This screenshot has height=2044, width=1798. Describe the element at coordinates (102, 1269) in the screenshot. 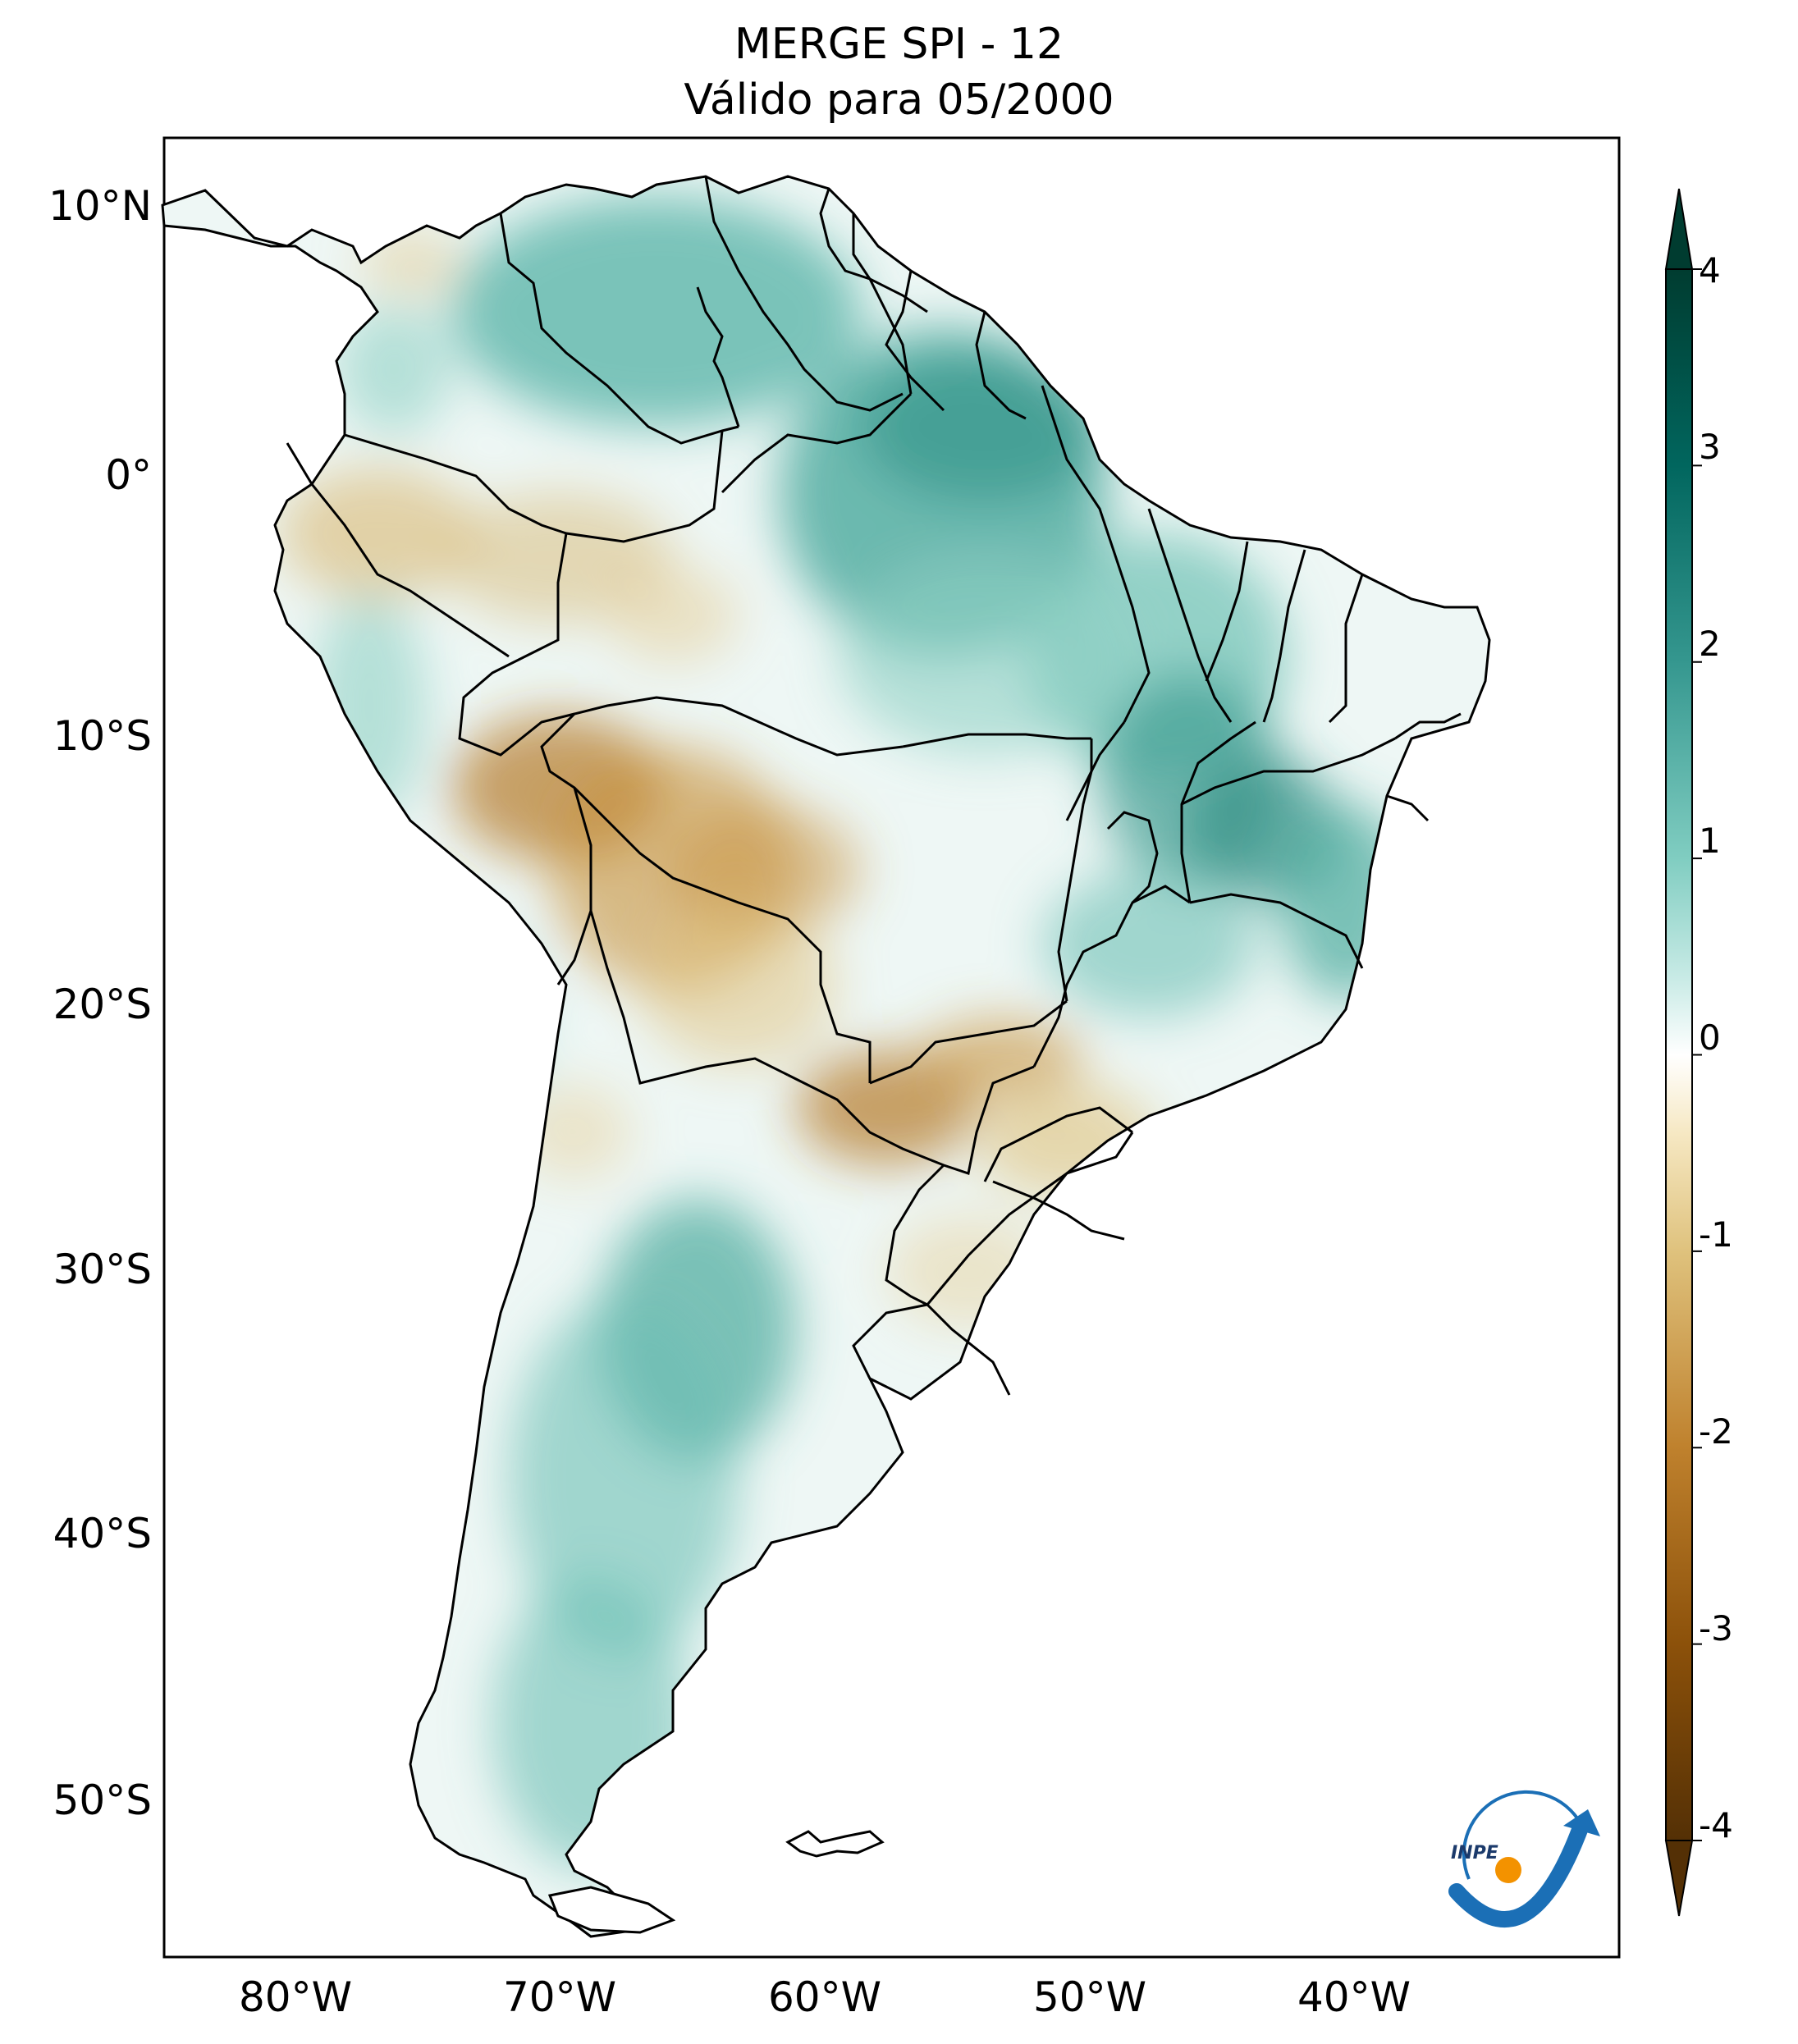

I see `lat-label: 30°S` at that location.